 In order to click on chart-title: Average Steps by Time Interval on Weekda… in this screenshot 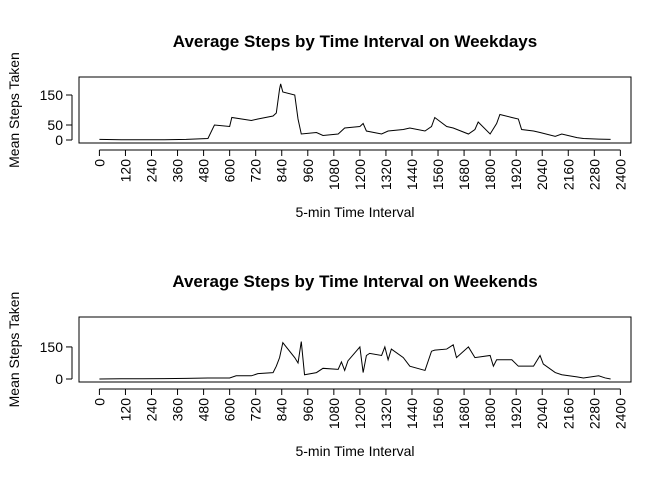, I will do `click(355, 41)`.